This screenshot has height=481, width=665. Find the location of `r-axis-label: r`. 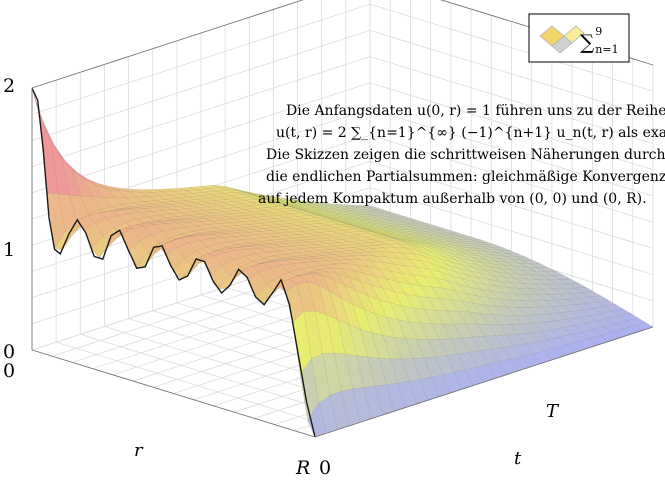

r-axis-label: r is located at coordinates (139, 450).